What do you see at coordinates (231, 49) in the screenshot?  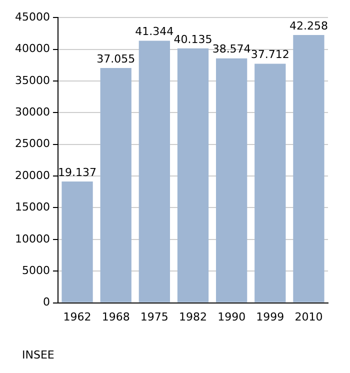 I see `data-label: 38.574` at bounding box center [231, 49].